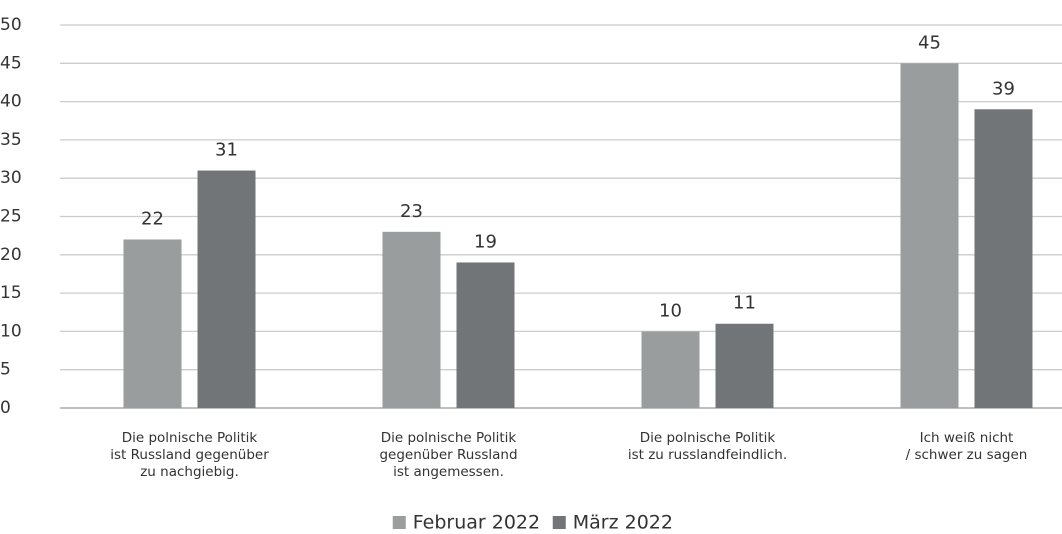  I want to click on value-label: 45, so click(929, 42).